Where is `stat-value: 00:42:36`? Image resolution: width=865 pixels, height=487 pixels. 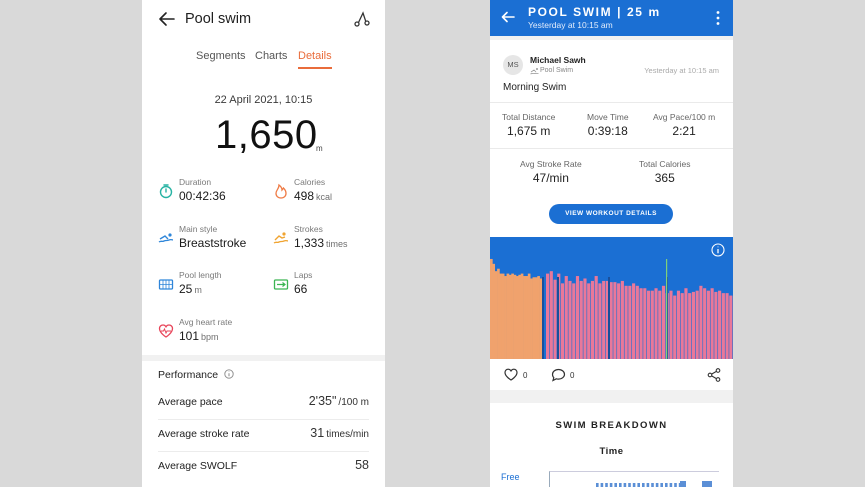 stat-value: 00:42:36 is located at coordinates (202, 196).